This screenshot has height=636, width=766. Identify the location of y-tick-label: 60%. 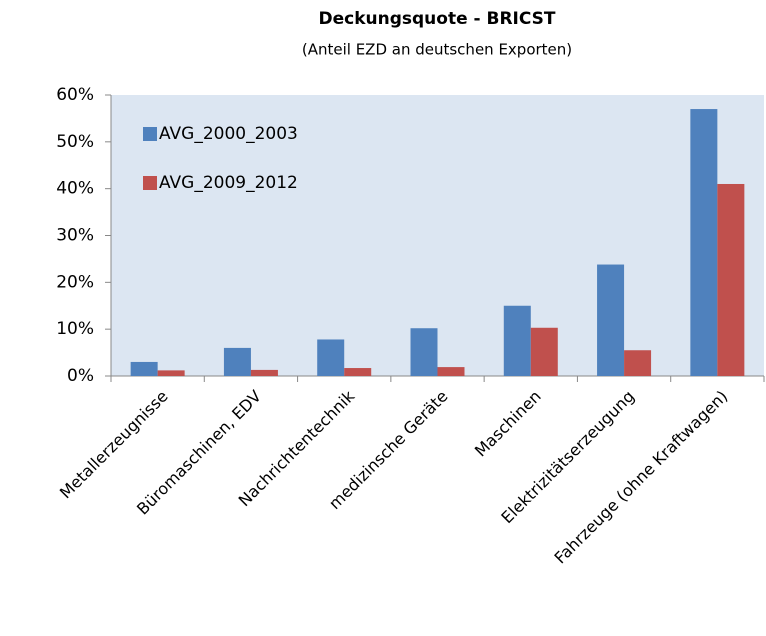
(75, 95).